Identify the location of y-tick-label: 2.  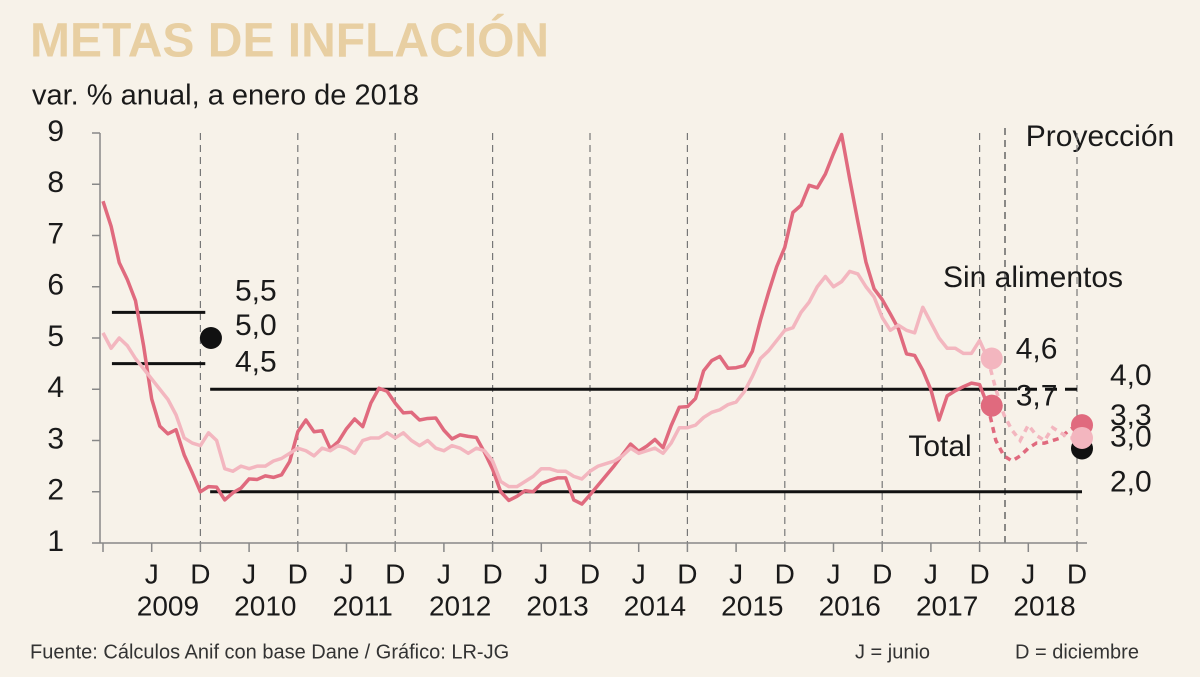
(55, 490).